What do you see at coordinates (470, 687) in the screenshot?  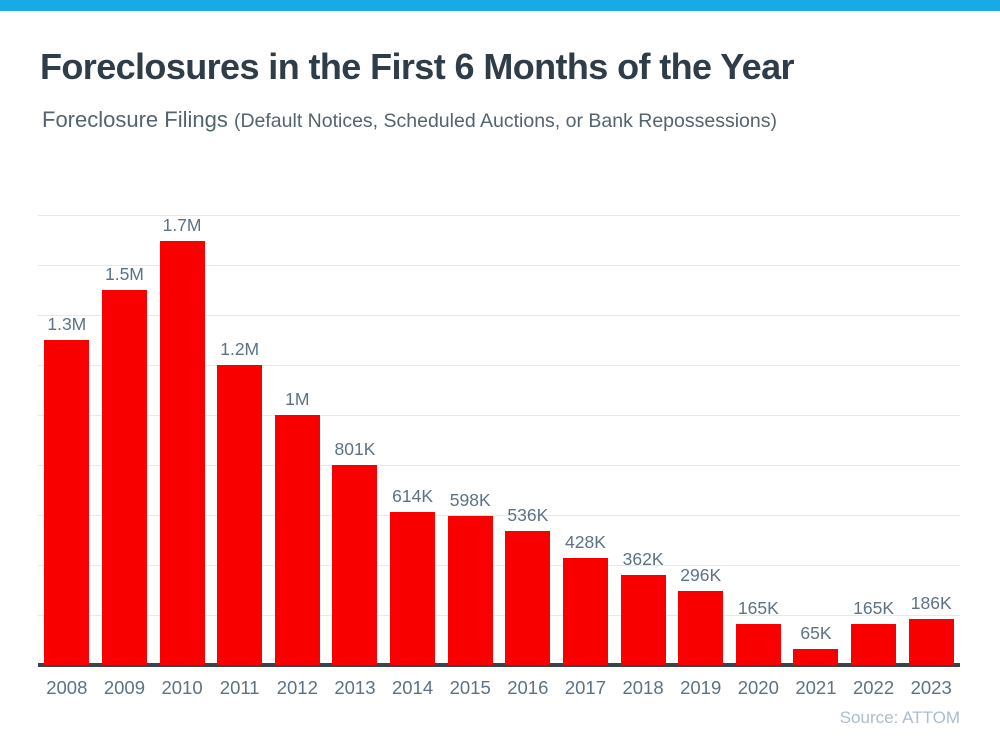 I see `x-axis-tick-label: 2015` at bounding box center [470, 687].